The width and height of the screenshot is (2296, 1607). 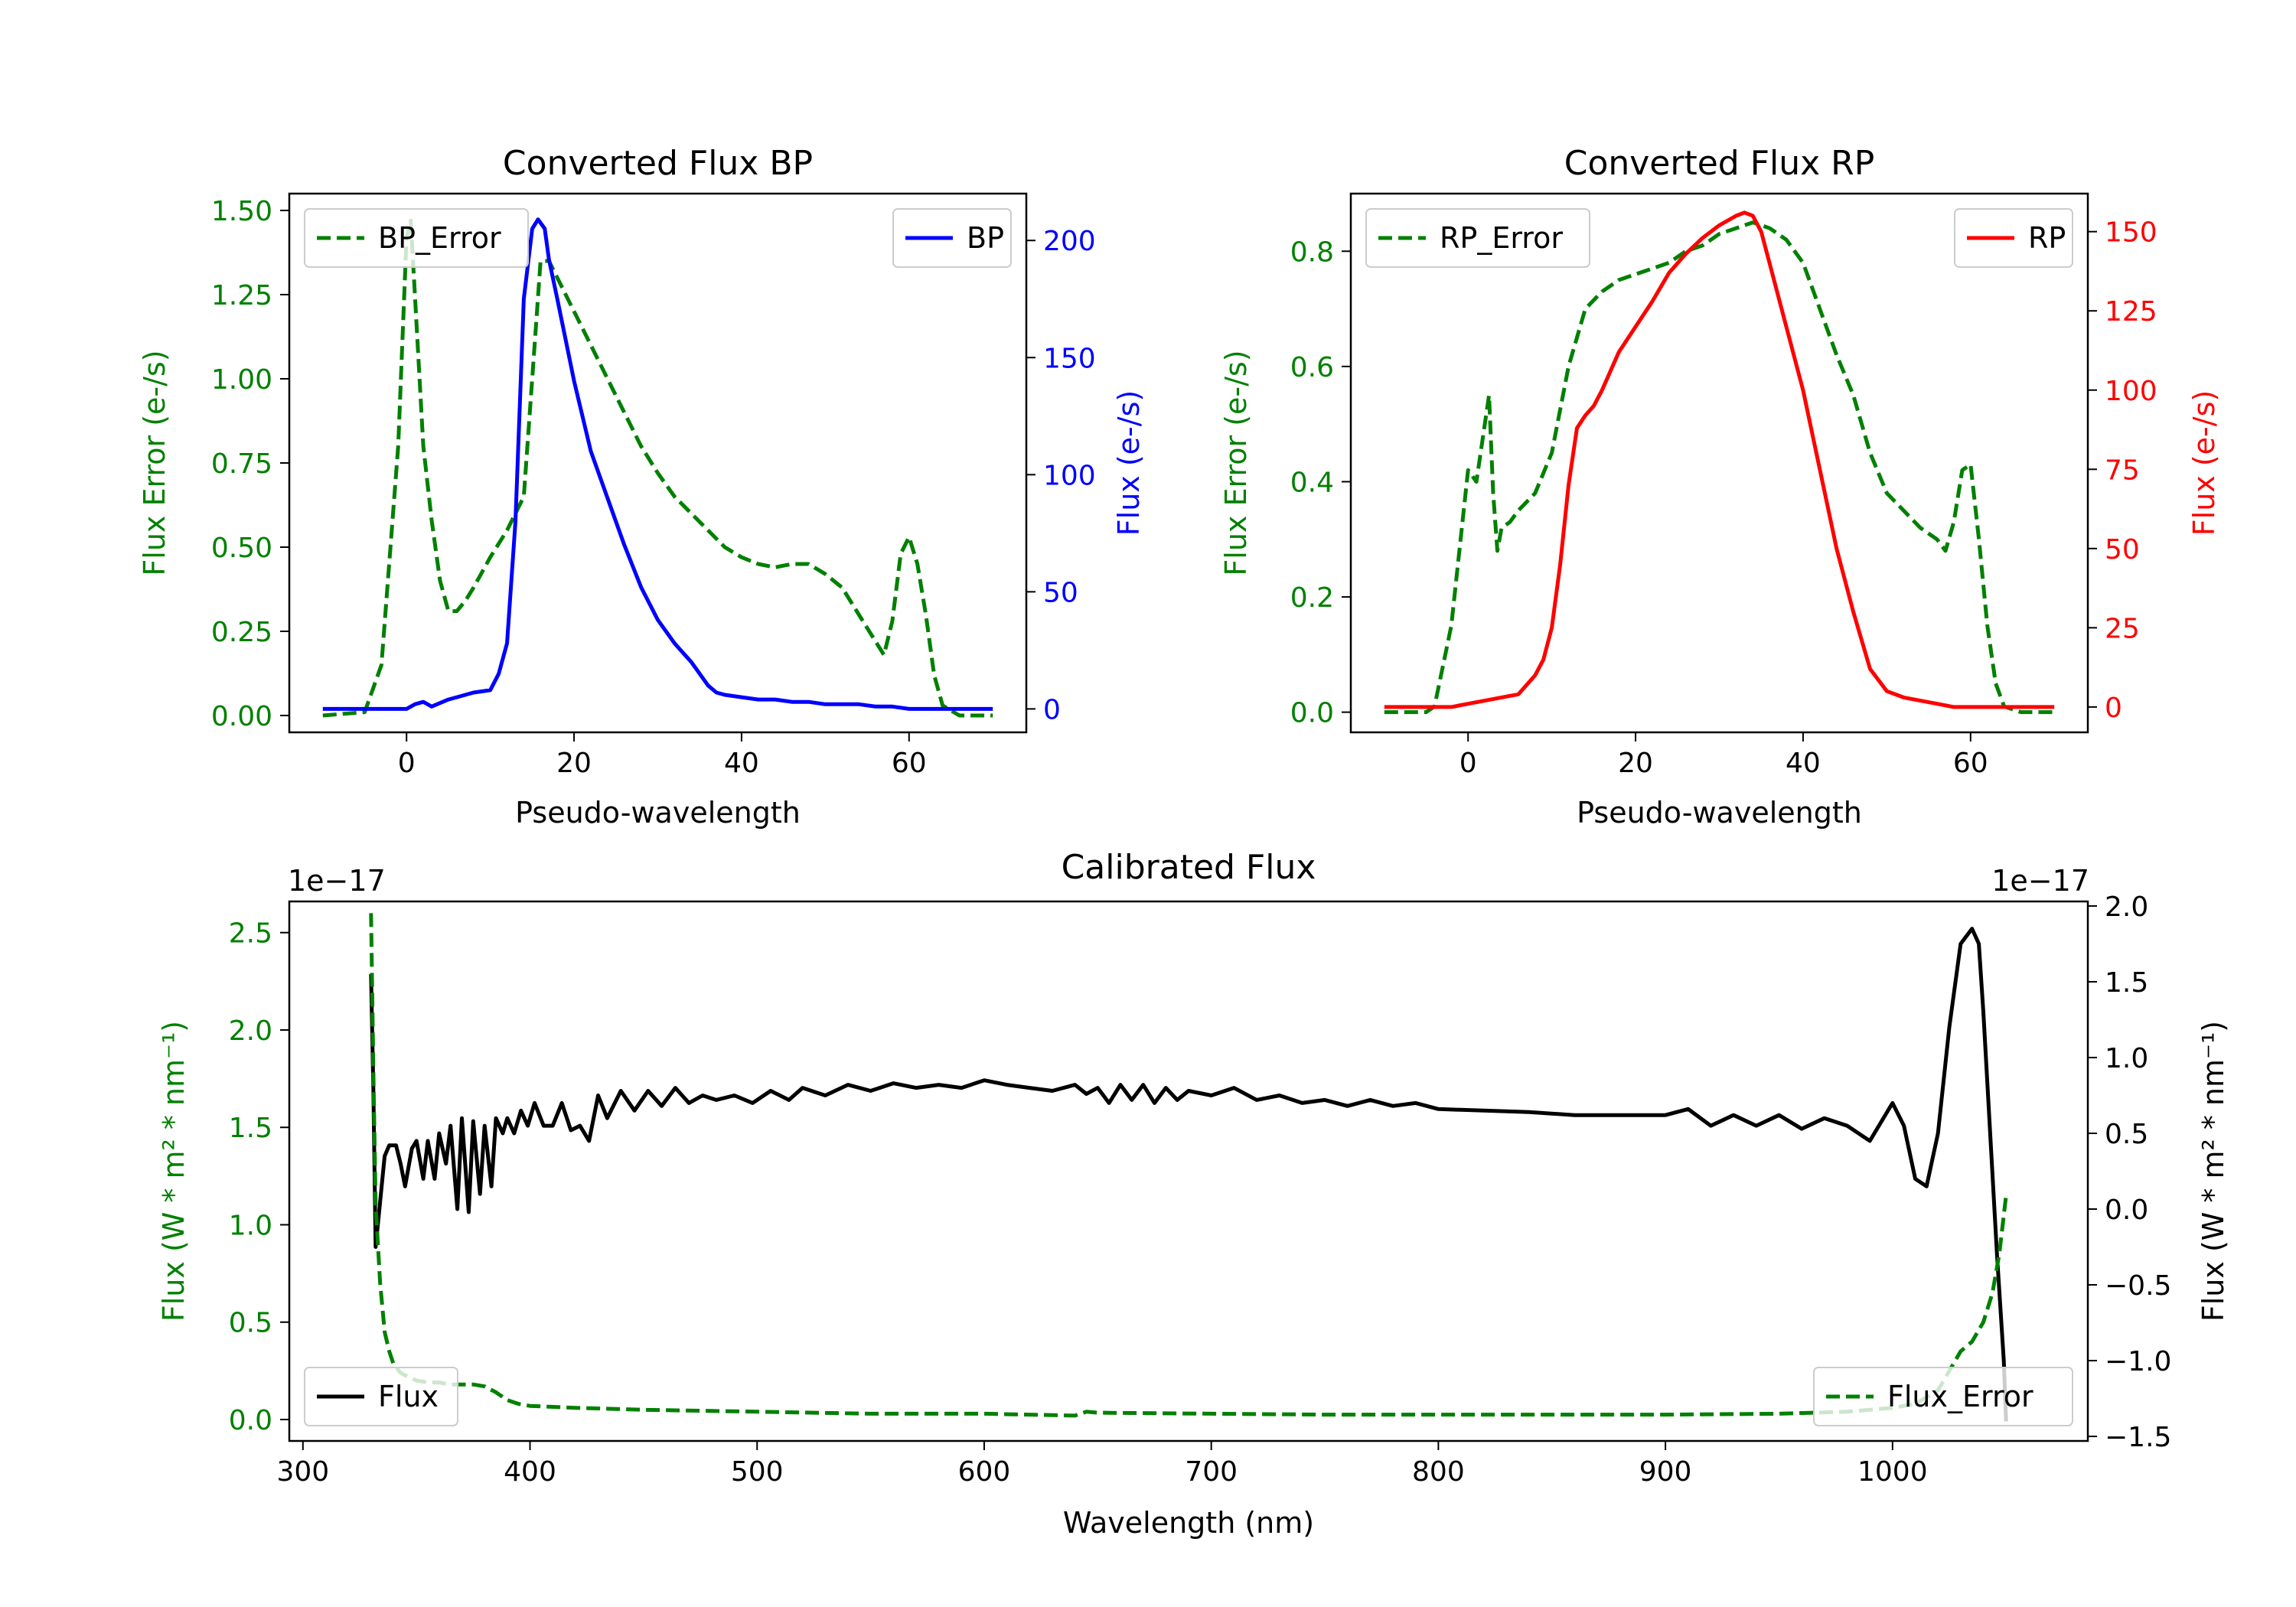 What do you see at coordinates (241, 632) in the screenshot?
I see `y-left-tick-label: 0.25` at bounding box center [241, 632].